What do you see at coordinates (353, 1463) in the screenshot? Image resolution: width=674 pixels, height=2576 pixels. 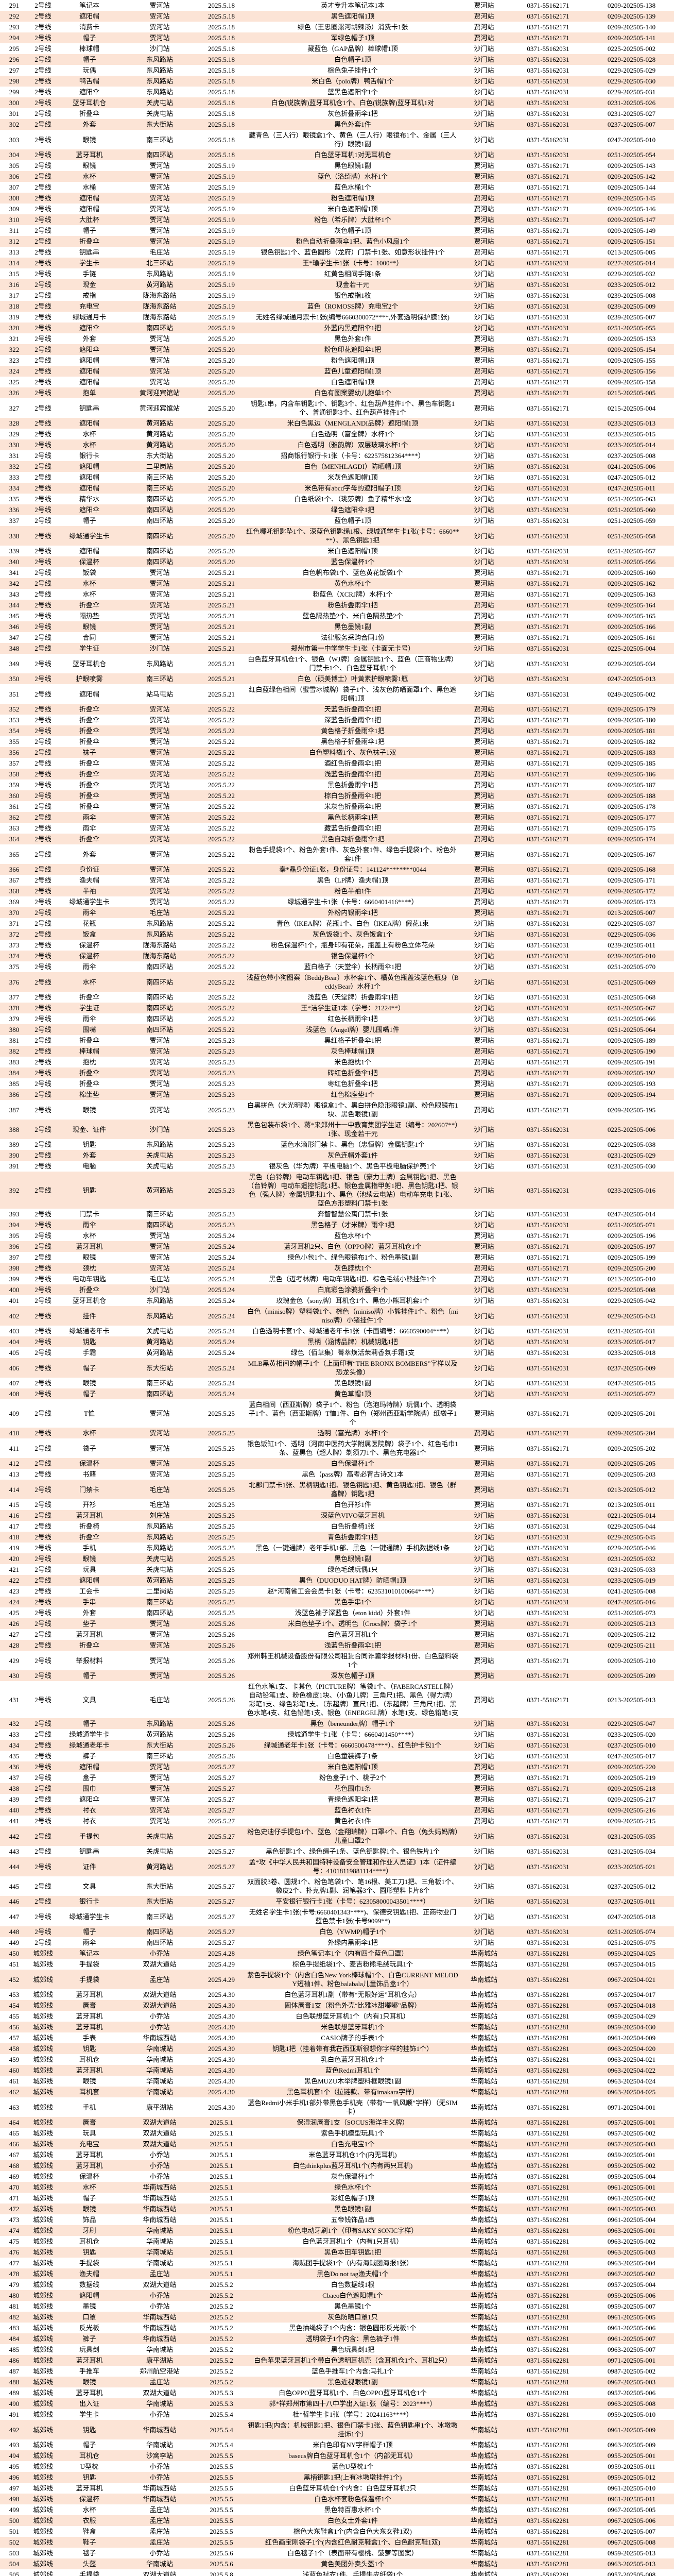 I see `item-description: 白色保温杯1个` at bounding box center [353, 1463].